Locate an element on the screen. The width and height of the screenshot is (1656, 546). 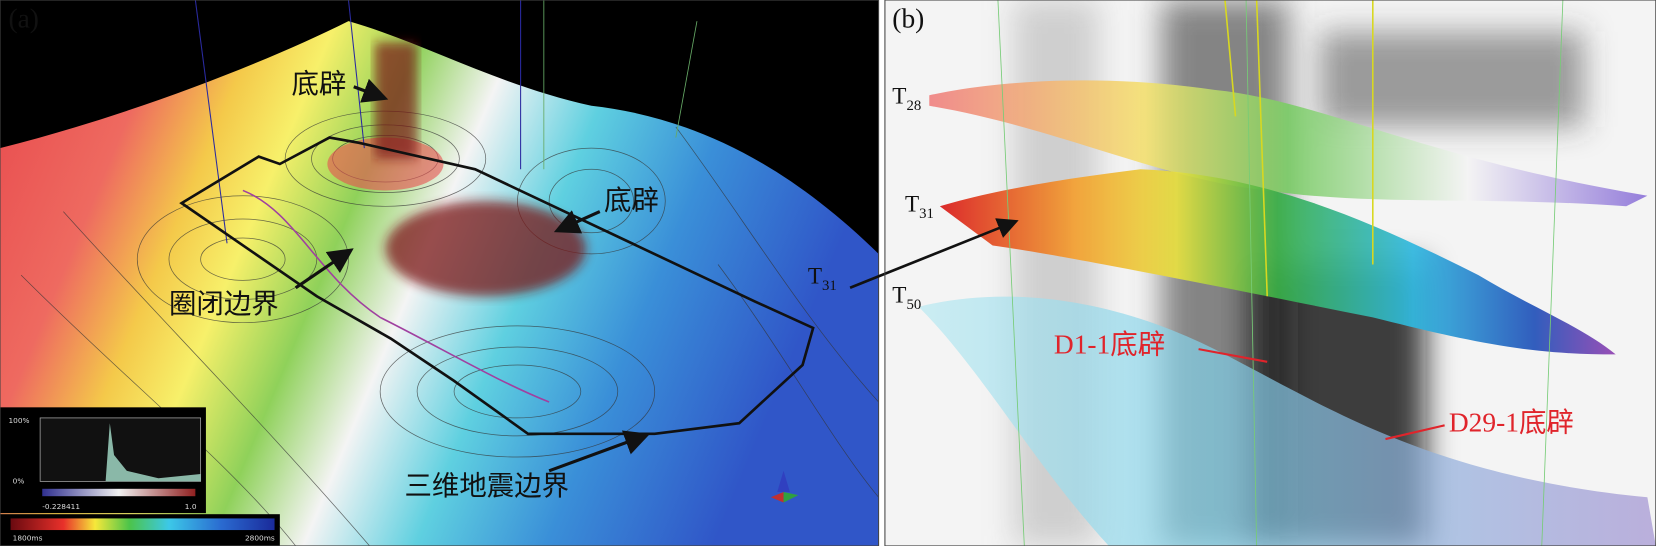
trap-boundary is located at coordinates (396, 296).